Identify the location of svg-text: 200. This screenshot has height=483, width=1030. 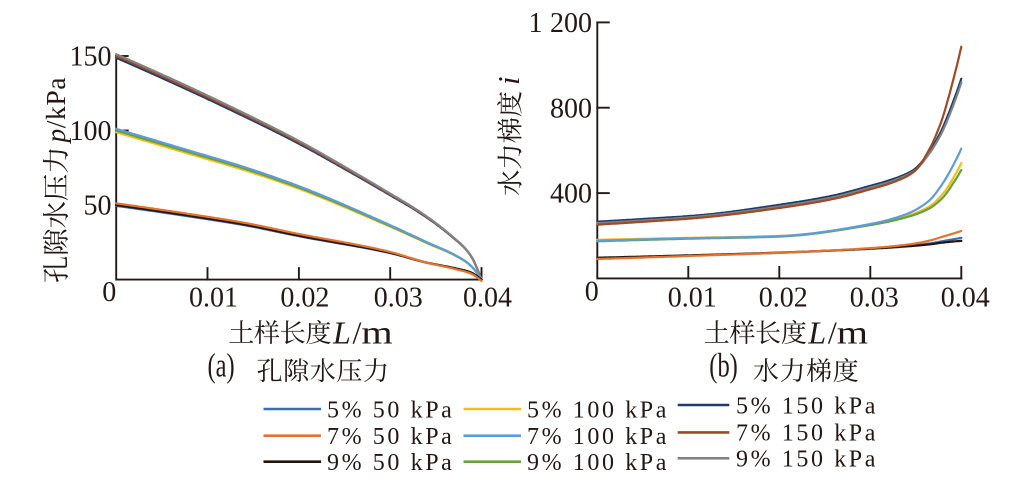
(571, 23).